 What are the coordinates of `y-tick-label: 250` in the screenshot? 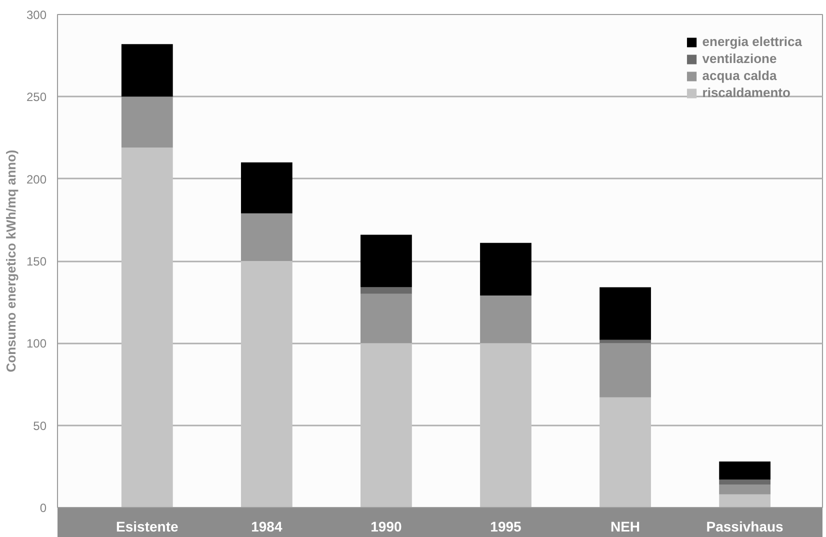 It's located at (36, 97).